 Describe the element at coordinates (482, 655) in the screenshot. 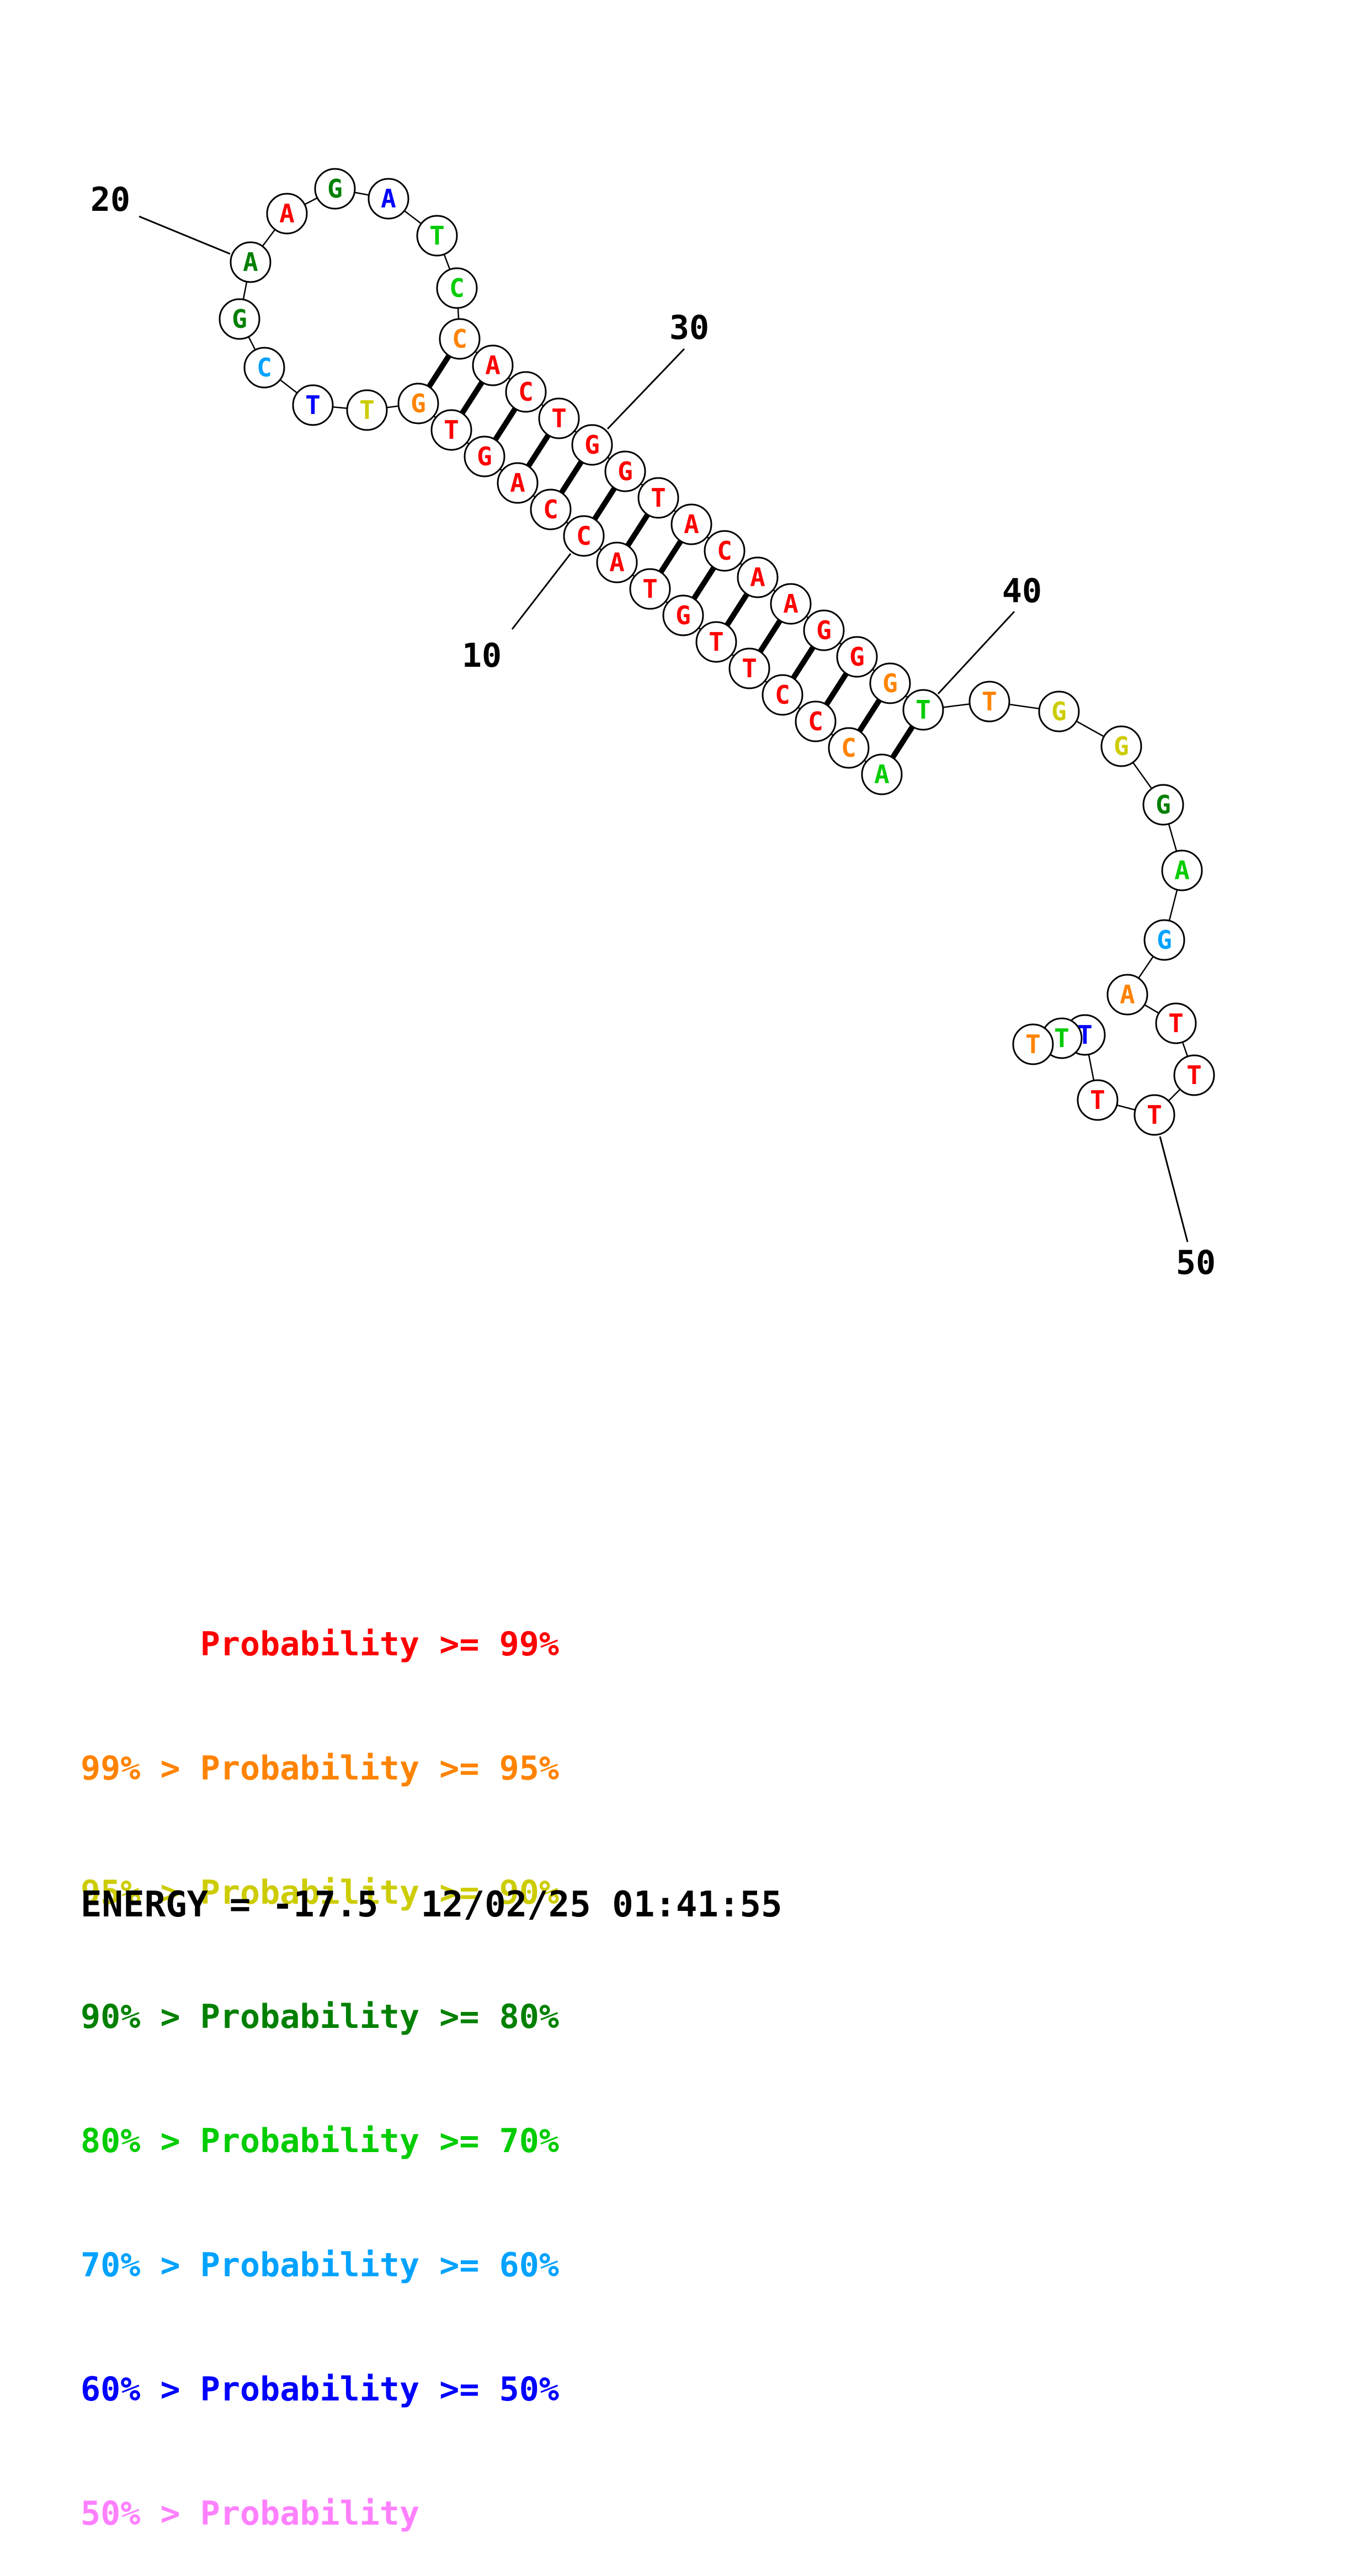

I see `position-label: 10` at that location.